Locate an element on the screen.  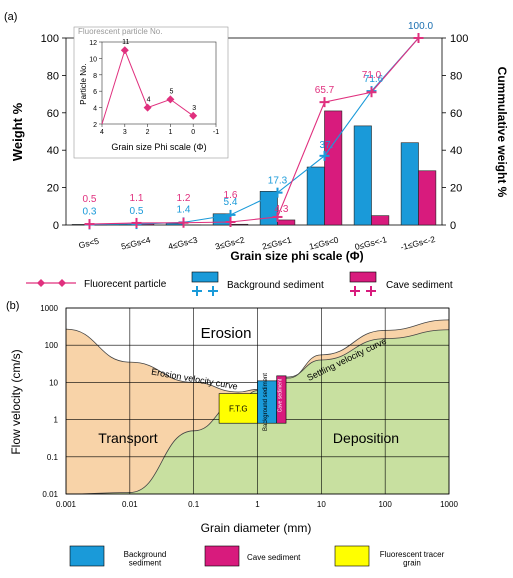
inset-x-label: Grain size Phi scale (Φ) is located at coordinates (158, 147).